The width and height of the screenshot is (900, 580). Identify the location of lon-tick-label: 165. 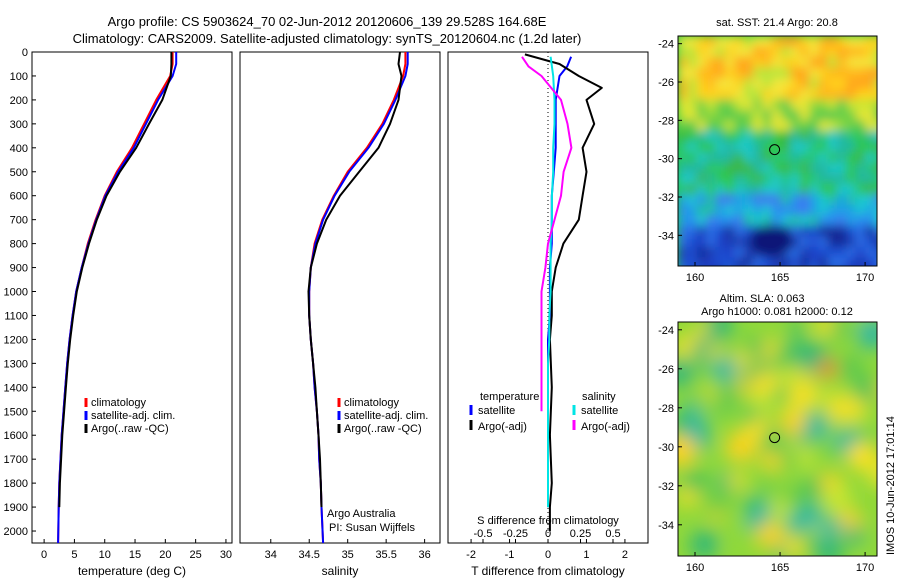
(780, 568).